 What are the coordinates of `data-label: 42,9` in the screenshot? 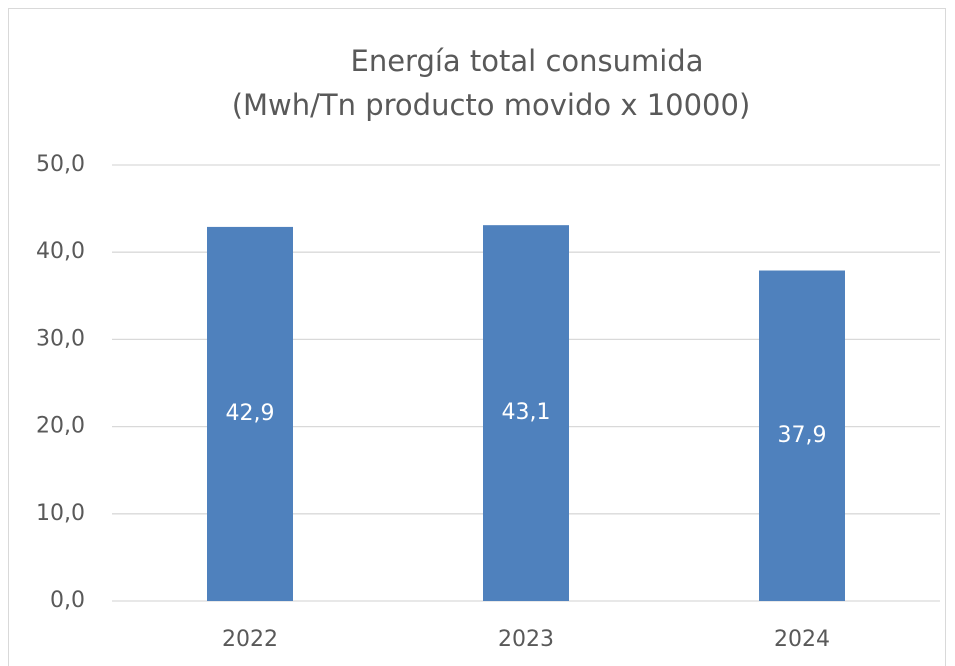 It's located at (250, 413).